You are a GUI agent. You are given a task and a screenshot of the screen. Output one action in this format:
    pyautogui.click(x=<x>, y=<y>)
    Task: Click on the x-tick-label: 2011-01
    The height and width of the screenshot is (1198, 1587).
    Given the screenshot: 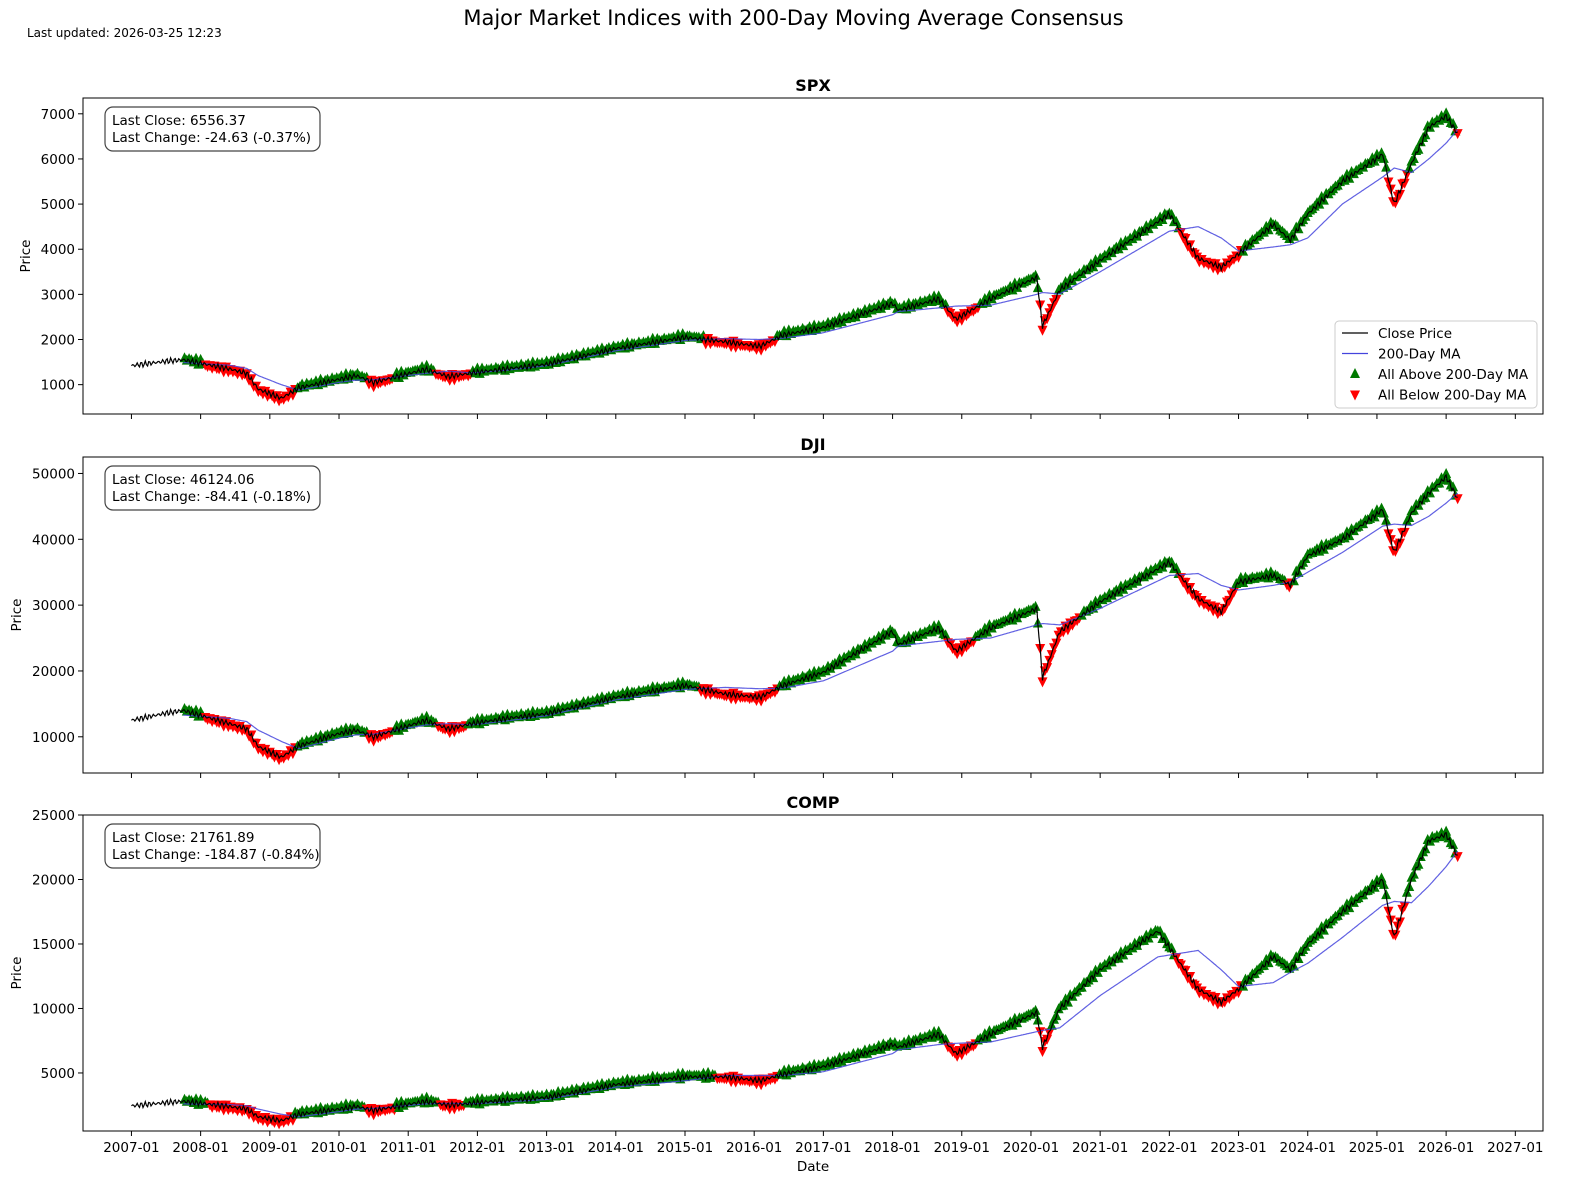 What is the action you would take?
    pyautogui.click(x=408, y=1148)
    